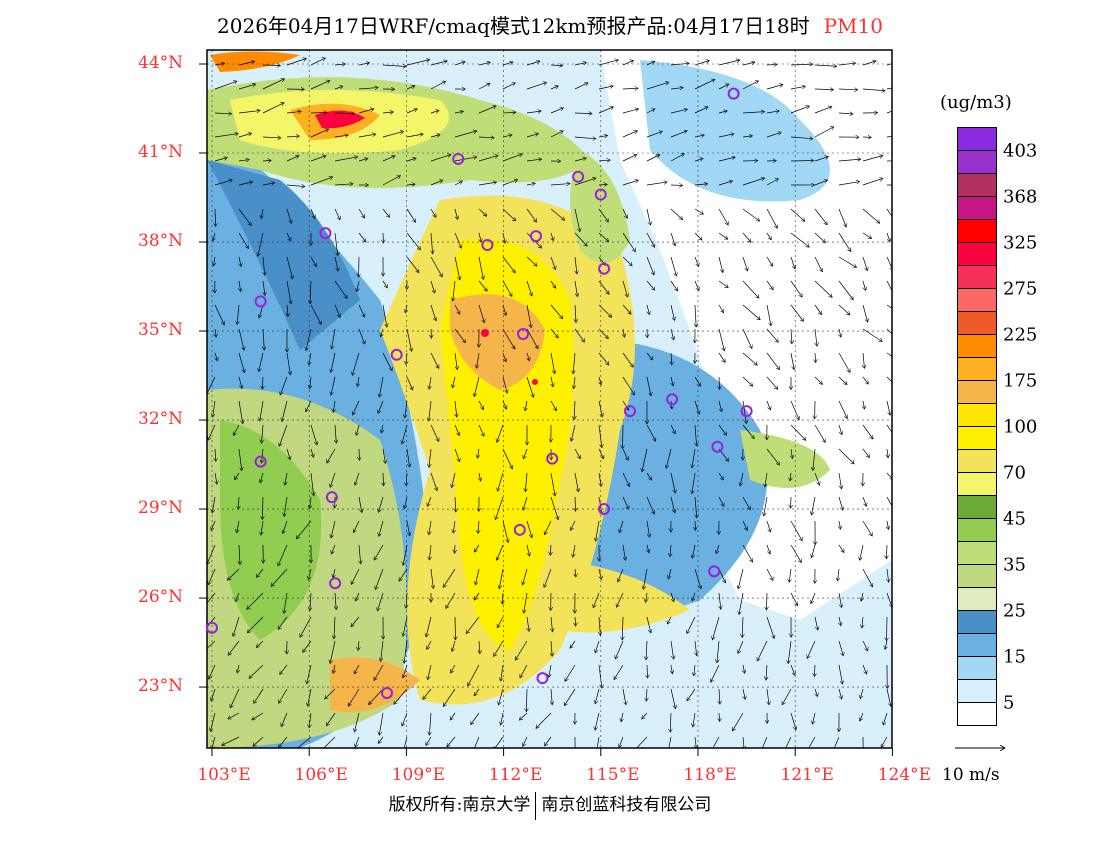  I want to click on colorbar-cell, so click(977, 392).